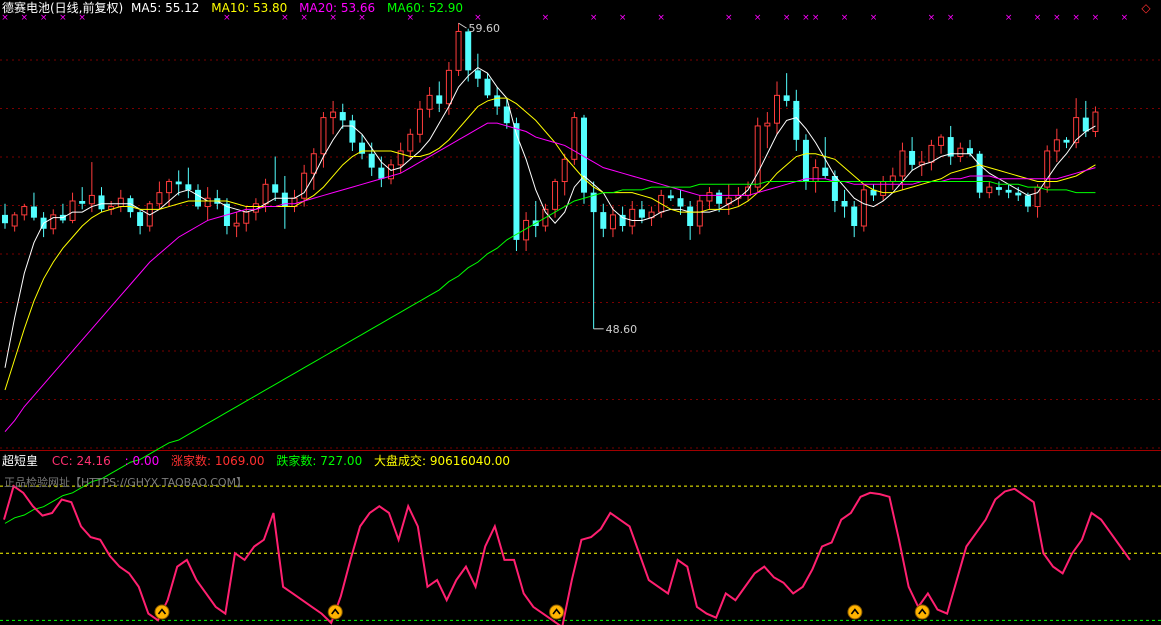 The image size is (1161, 625). I want to click on cc-value: CC: 24.16, so click(81, 461).